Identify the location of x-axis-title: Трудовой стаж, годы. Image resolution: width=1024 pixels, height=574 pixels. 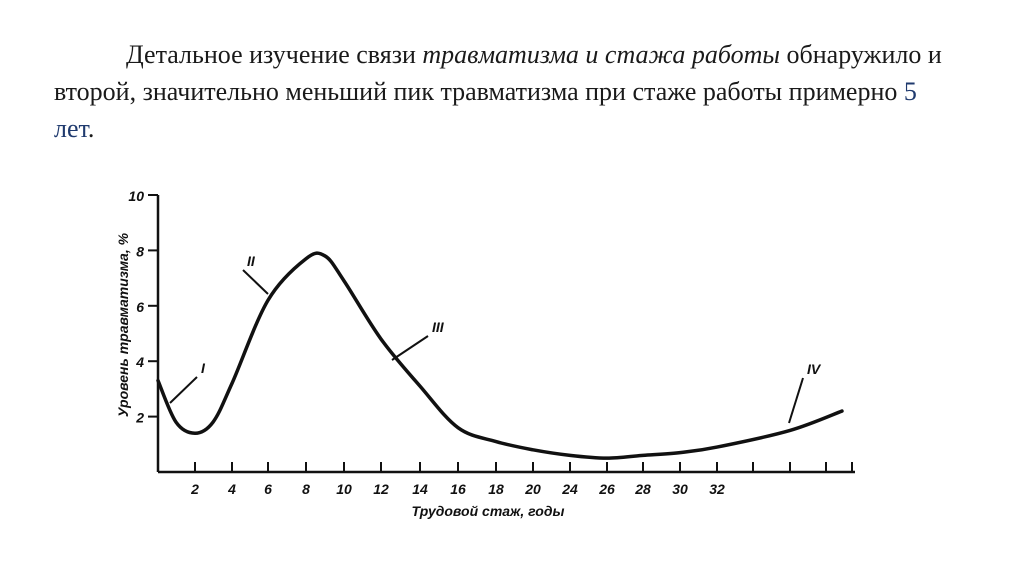
(488, 511).